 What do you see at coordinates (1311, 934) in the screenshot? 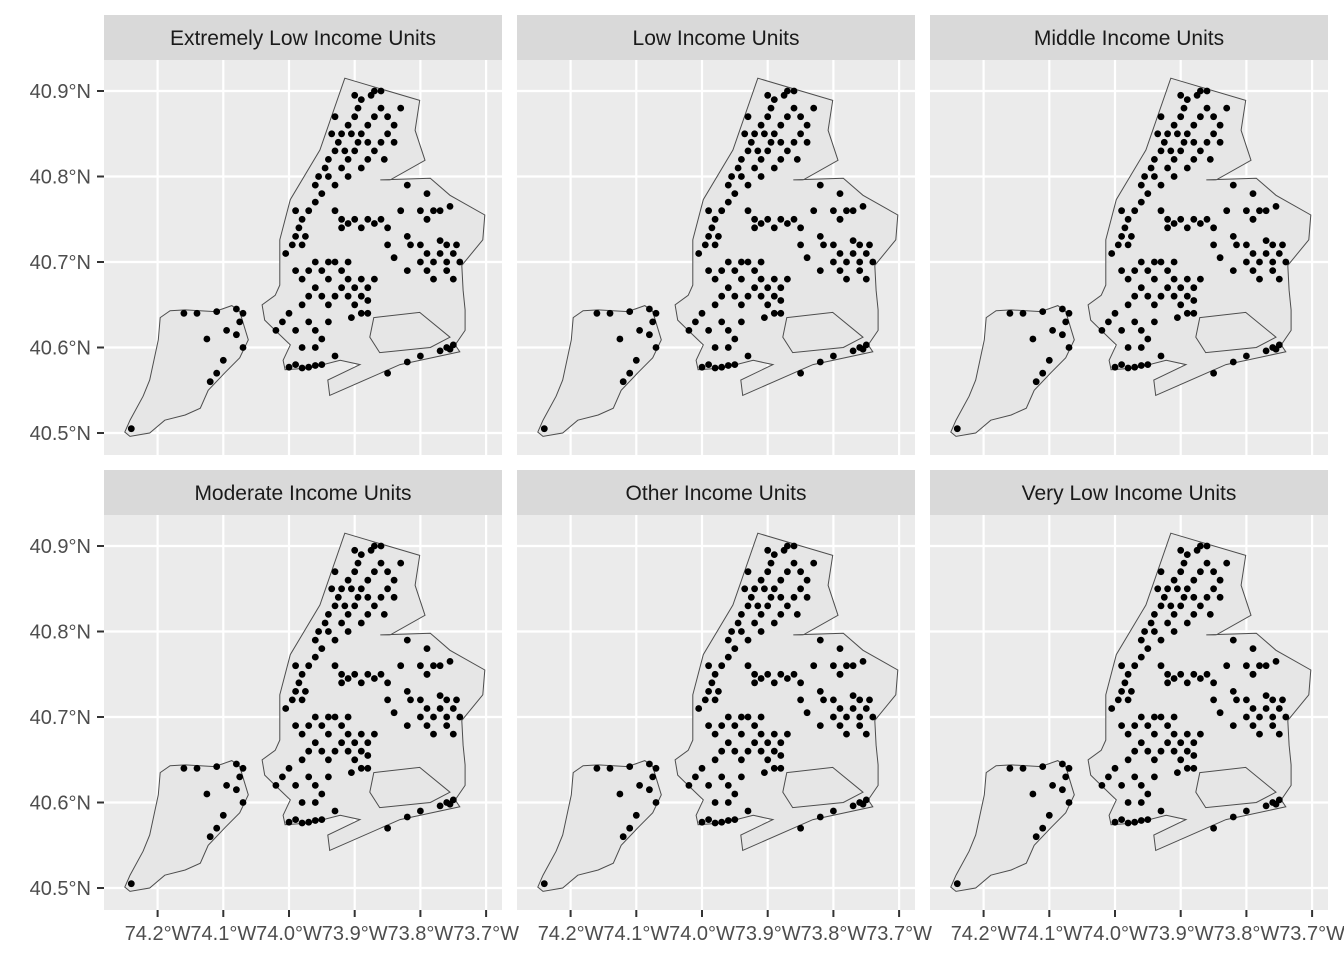
I see `x-tick-label: 73.7°W` at bounding box center [1311, 934].